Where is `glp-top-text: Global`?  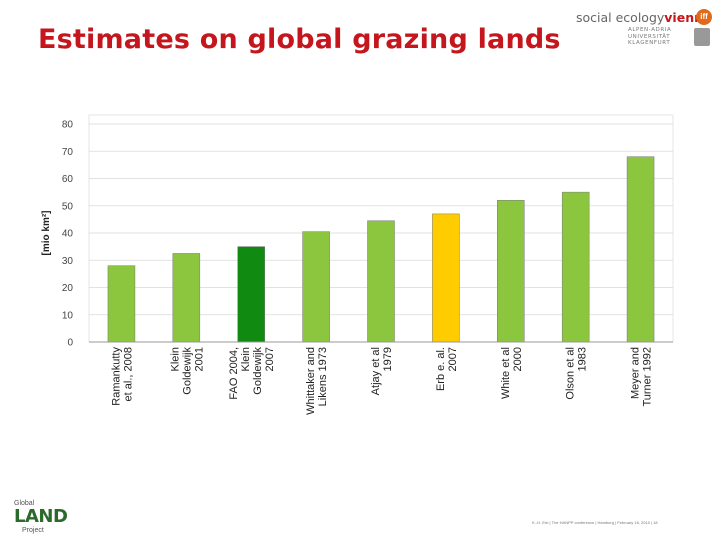 glp-top-text: Global is located at coordinates (24, 503).